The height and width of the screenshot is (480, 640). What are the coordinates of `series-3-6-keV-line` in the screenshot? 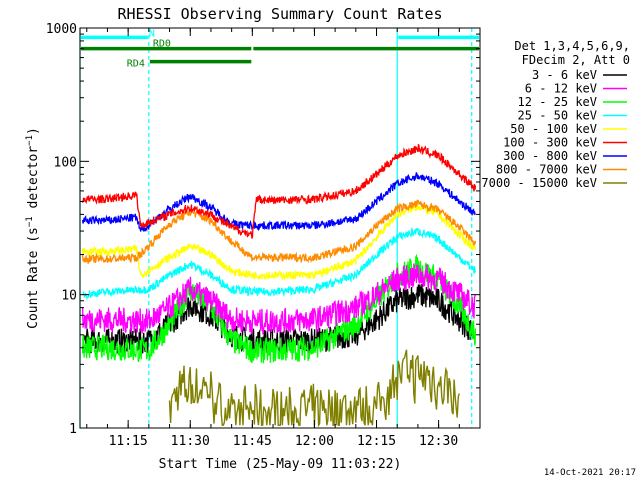 It's located at (278, 319).